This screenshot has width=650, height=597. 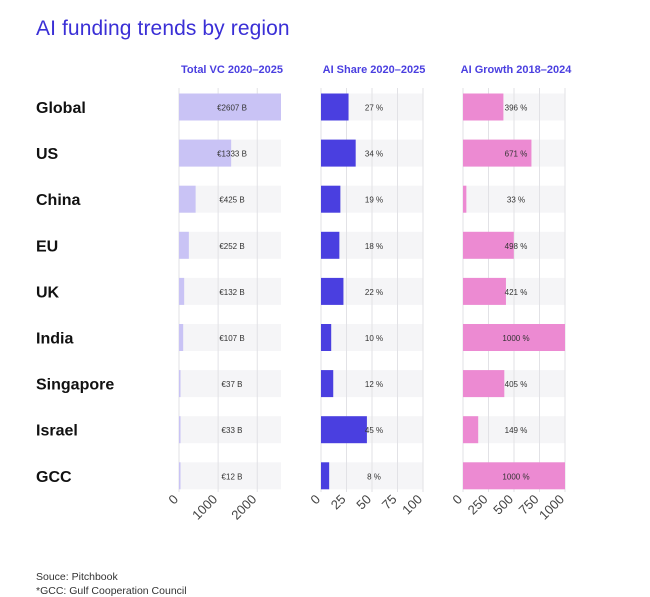 What do you see at coordinates (374, 338) in the screenshot?
I see `value-label-share-india: 10 %` at bounding box center [374, 338].